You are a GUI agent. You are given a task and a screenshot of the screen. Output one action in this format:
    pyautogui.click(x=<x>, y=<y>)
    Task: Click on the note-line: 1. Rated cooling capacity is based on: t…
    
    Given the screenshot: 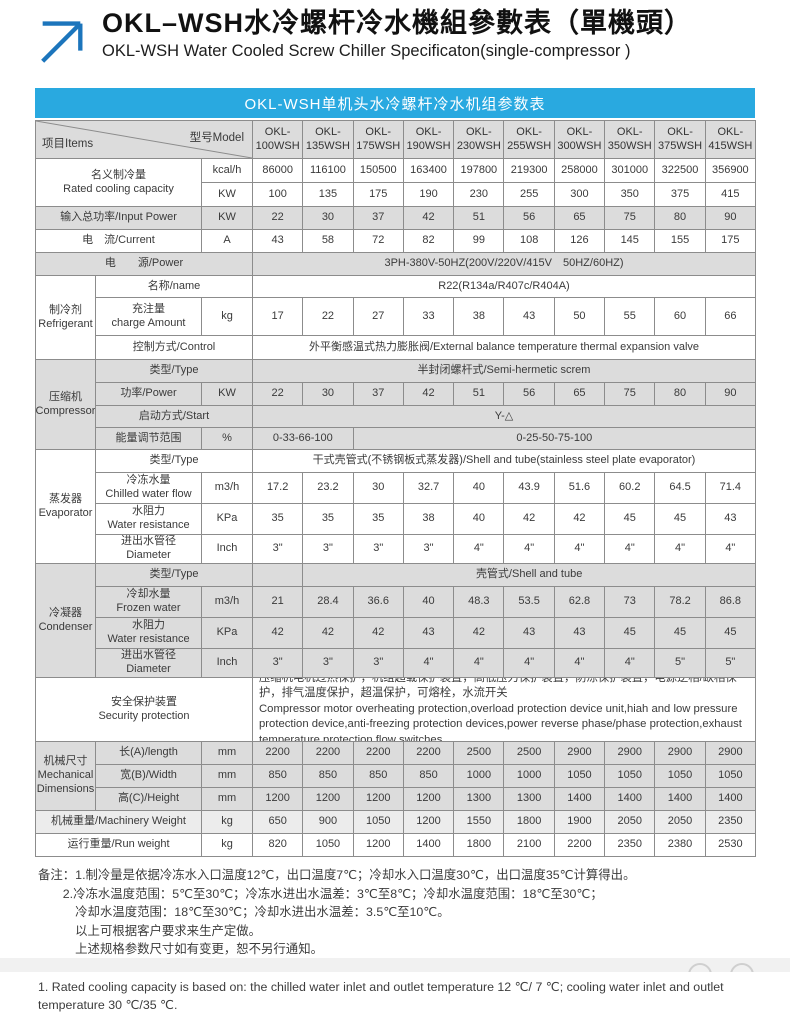 What is the action you would take?
    pyautogui.click(x=383, y=996)
    